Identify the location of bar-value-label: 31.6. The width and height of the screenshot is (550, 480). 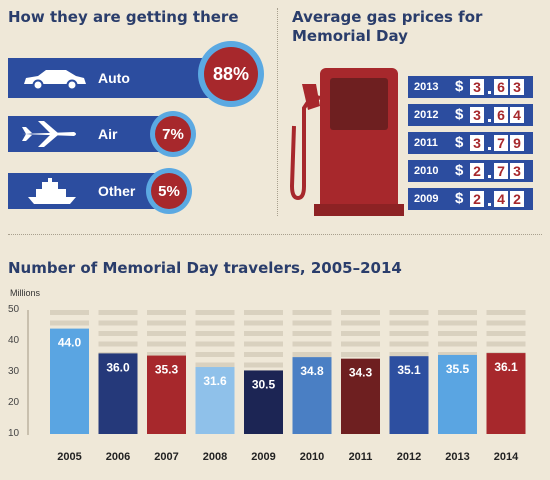
(215, 381).